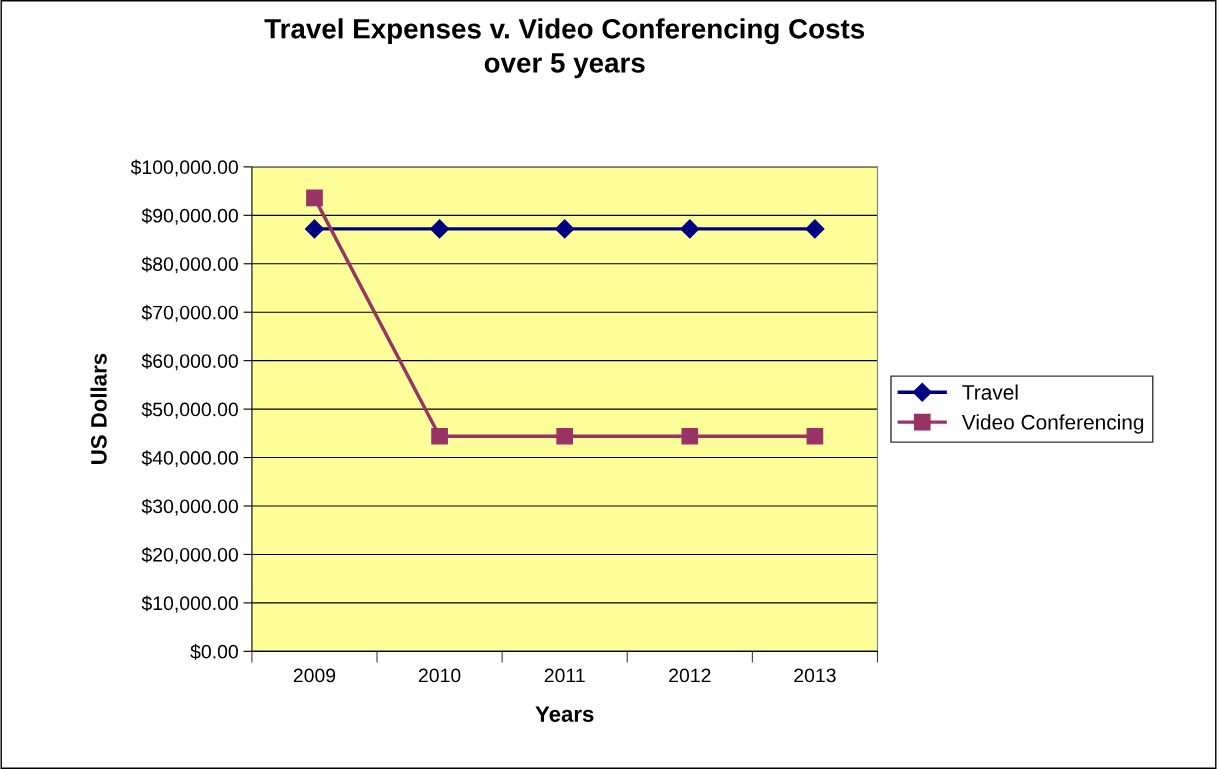 The width and height of the screenshot is (1217, 769). What do you see at coordinates (189, 459) in the screenshot?
I see `y-tick-label: $40,000.00` at bounding box center [189, 459].